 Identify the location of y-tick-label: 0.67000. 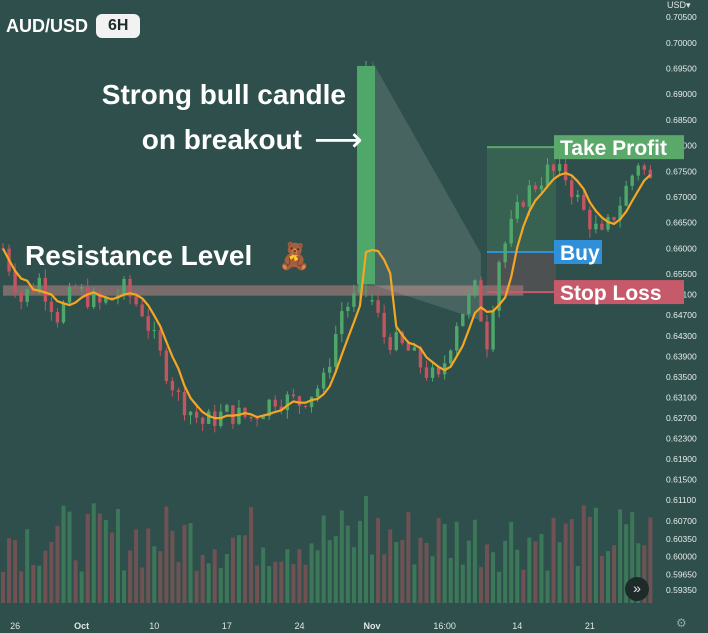
(681, 197).